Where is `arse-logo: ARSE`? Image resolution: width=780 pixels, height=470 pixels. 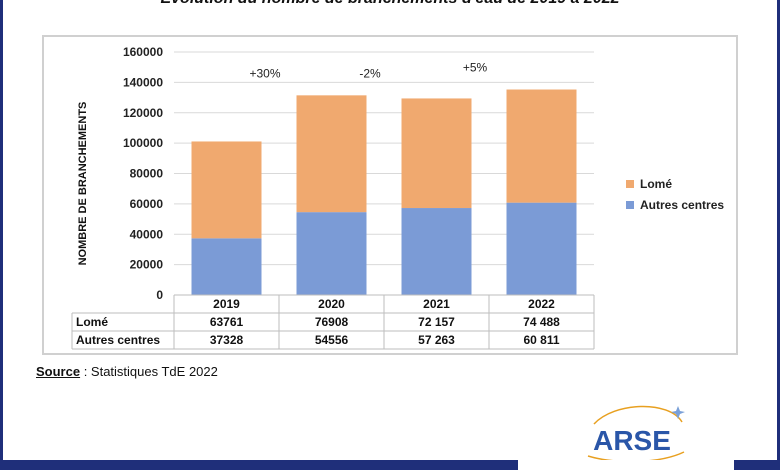 arse-logo: ARSE is located at coordinates (636, 433).